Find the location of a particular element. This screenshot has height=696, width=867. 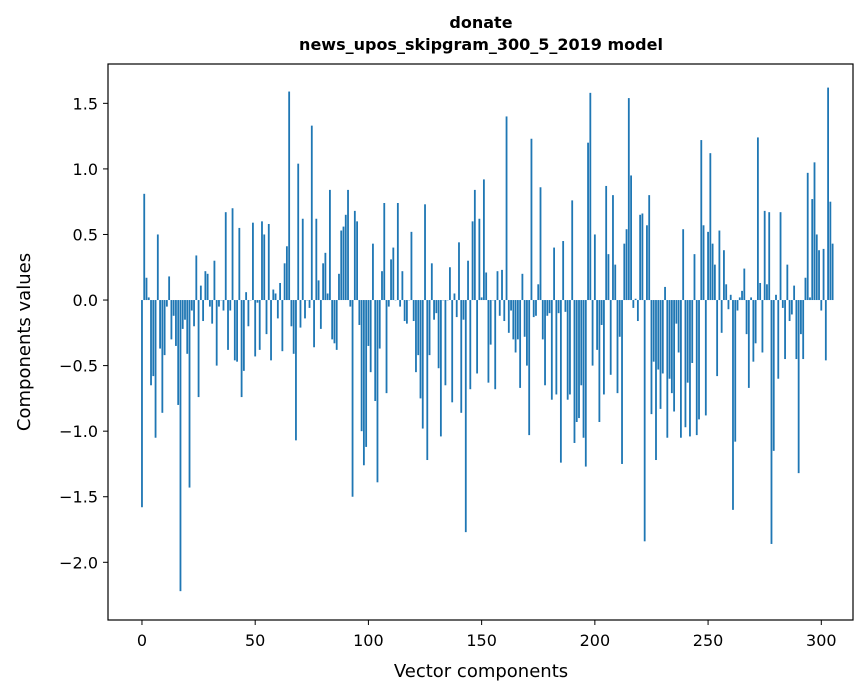

x-tick-label-250: 250 is located at coordinates (708, 640).